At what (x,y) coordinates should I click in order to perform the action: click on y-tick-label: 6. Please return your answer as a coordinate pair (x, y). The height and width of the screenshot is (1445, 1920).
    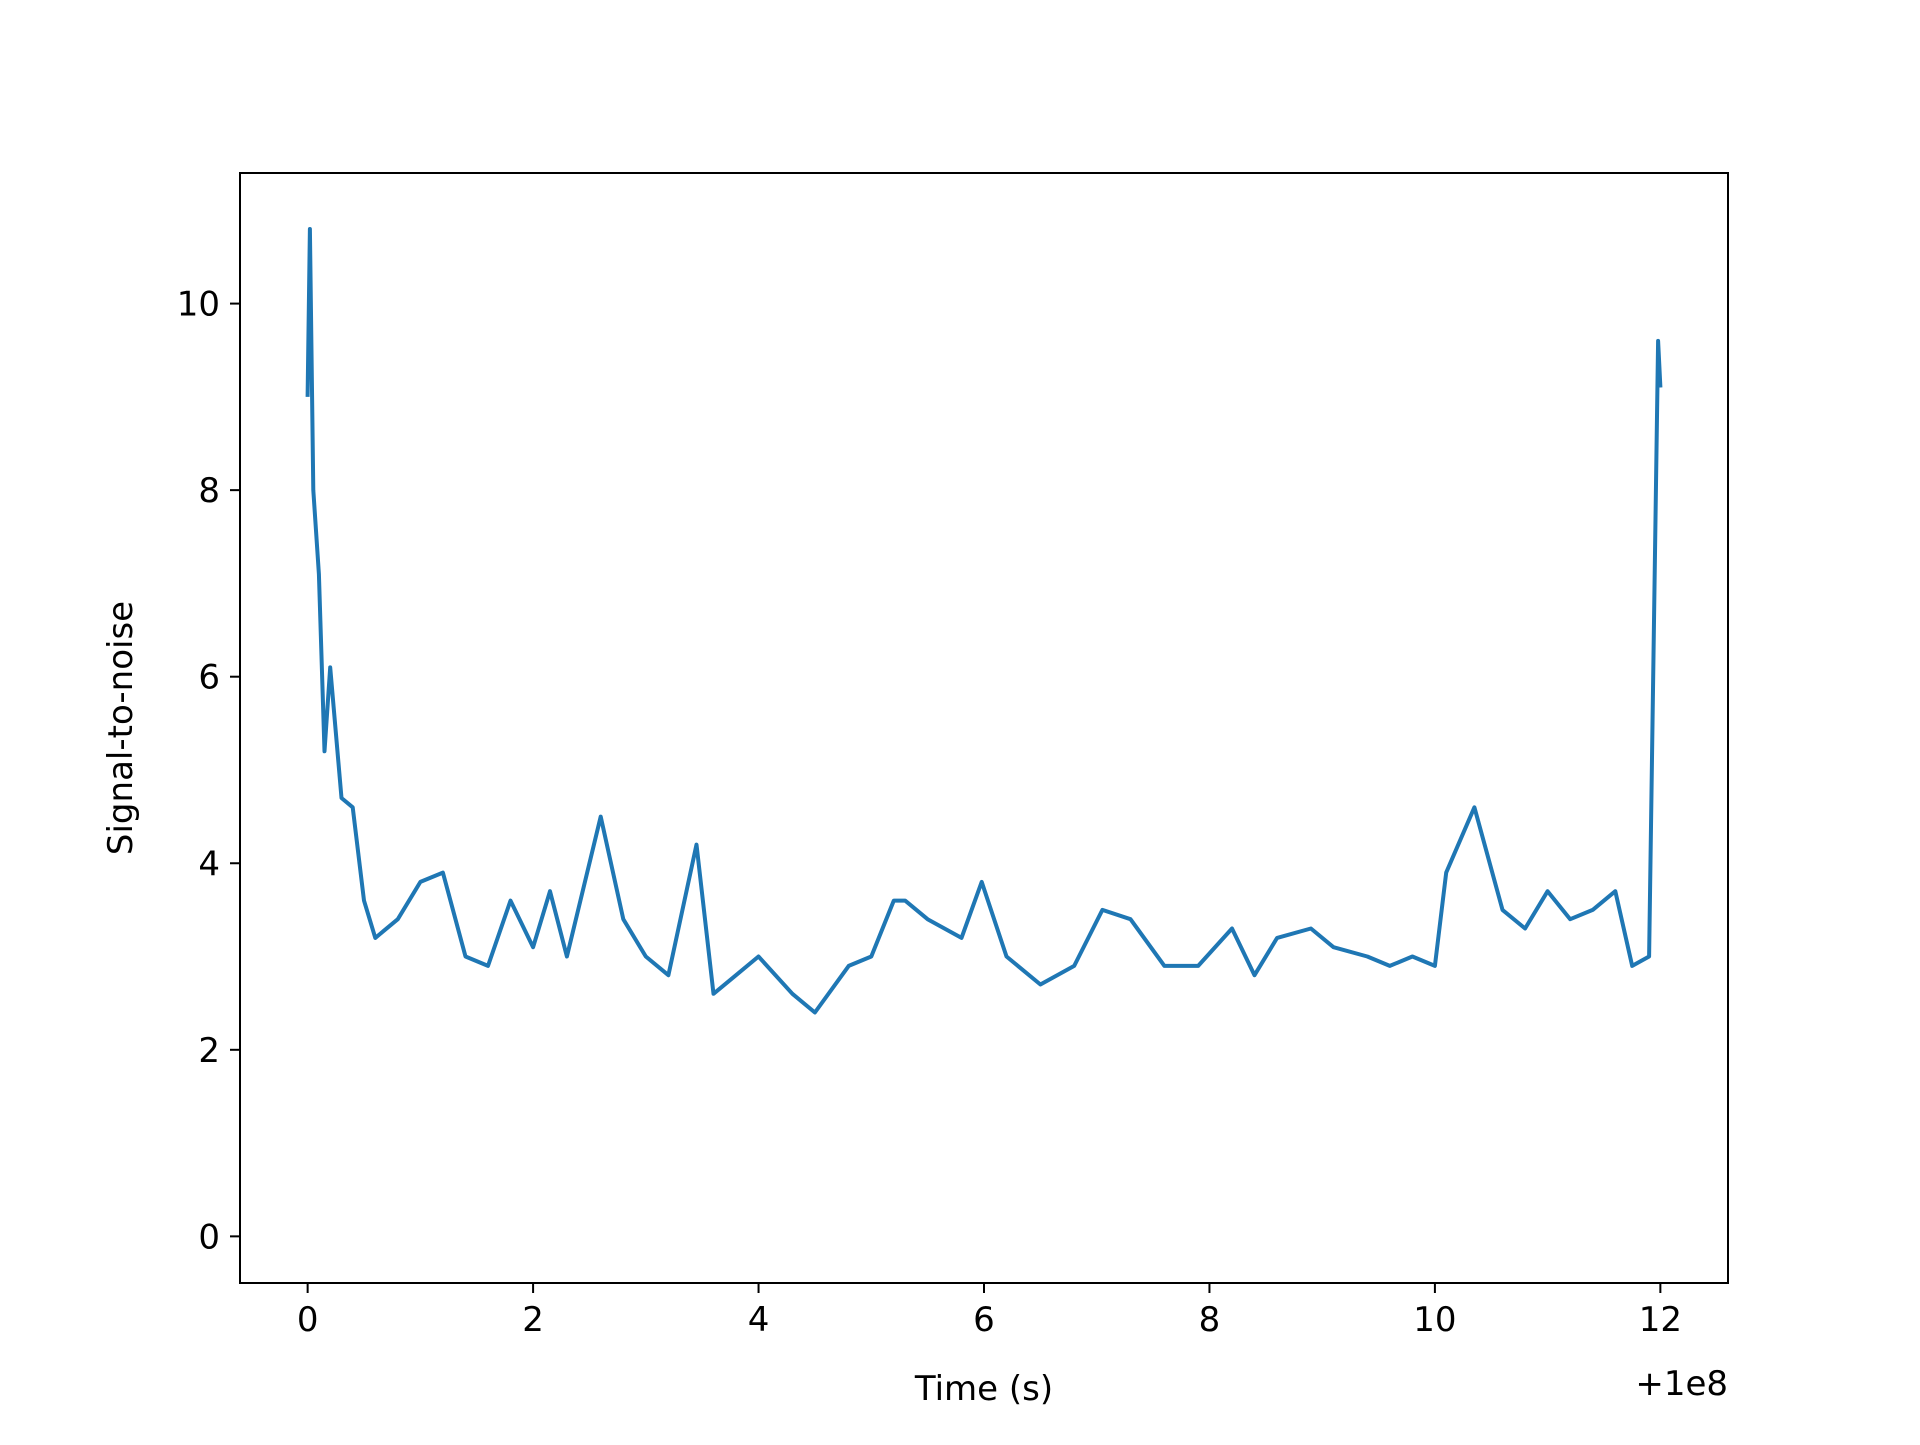
    Looking at the image, I should click on (209, 678).